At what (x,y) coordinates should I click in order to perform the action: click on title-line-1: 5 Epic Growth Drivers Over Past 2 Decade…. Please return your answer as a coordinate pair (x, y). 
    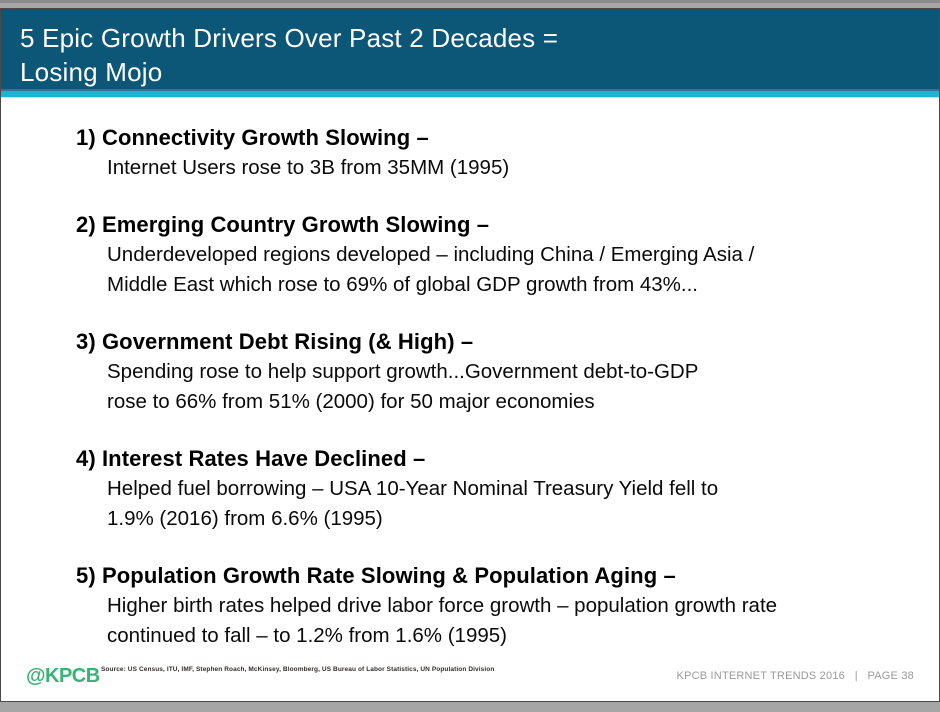
    Looking at the image, I should click on (289, 38).